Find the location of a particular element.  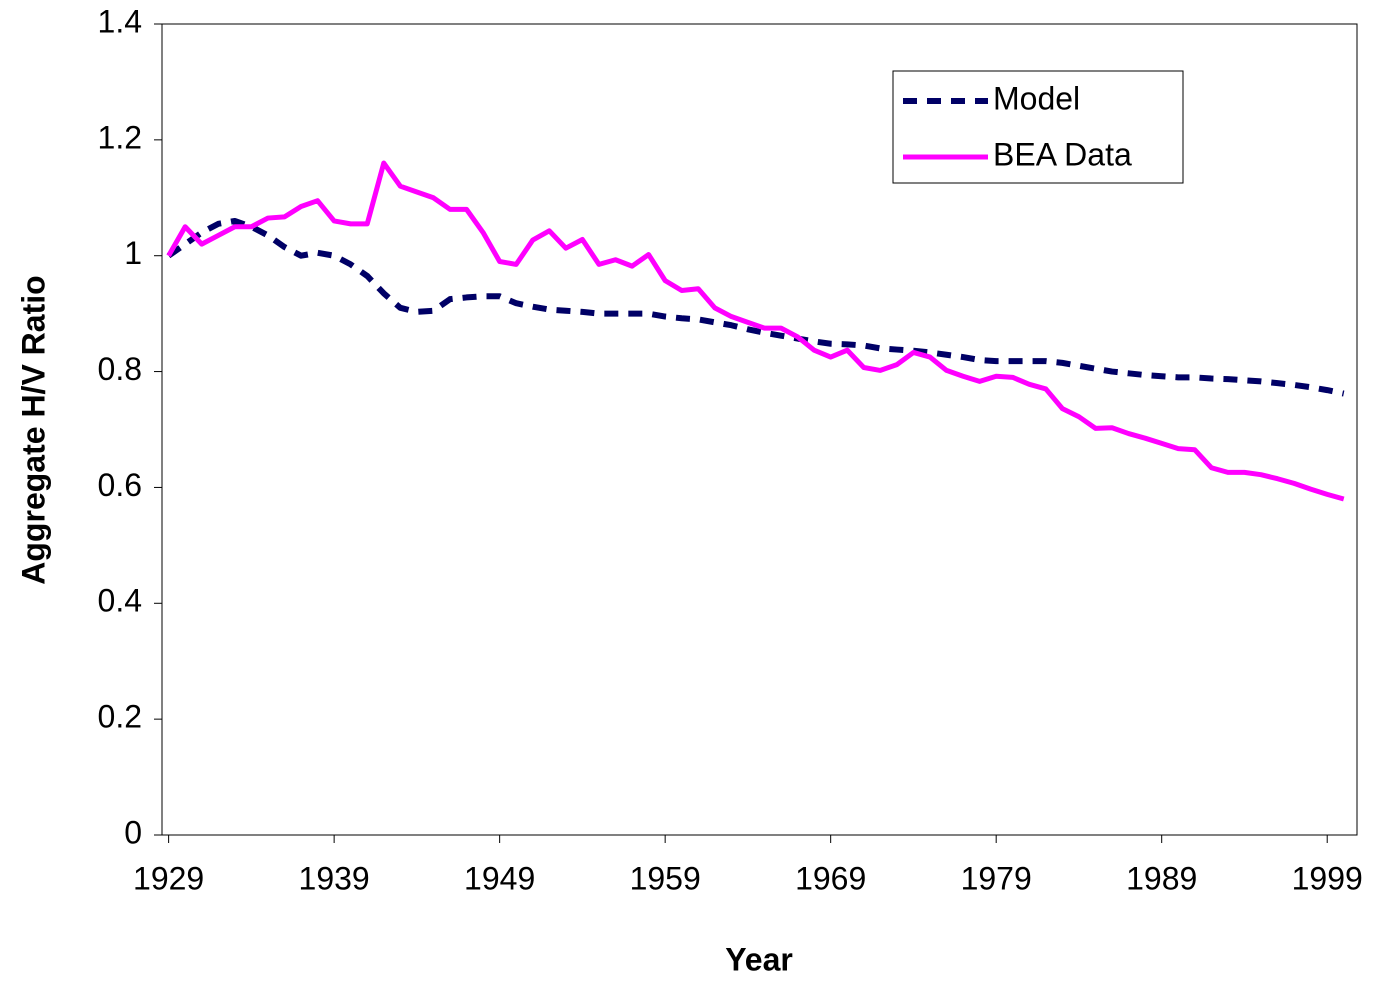

y-tick-label: 1.4 is located at coordinates (120, 21).